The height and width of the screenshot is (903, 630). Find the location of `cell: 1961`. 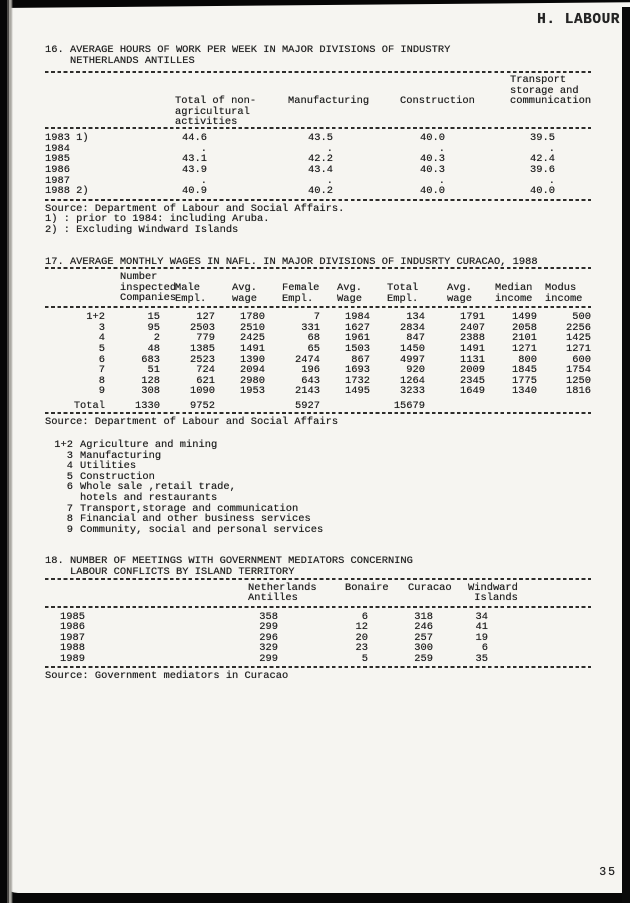

cell: 1961 is located at coordinates (357, 338).